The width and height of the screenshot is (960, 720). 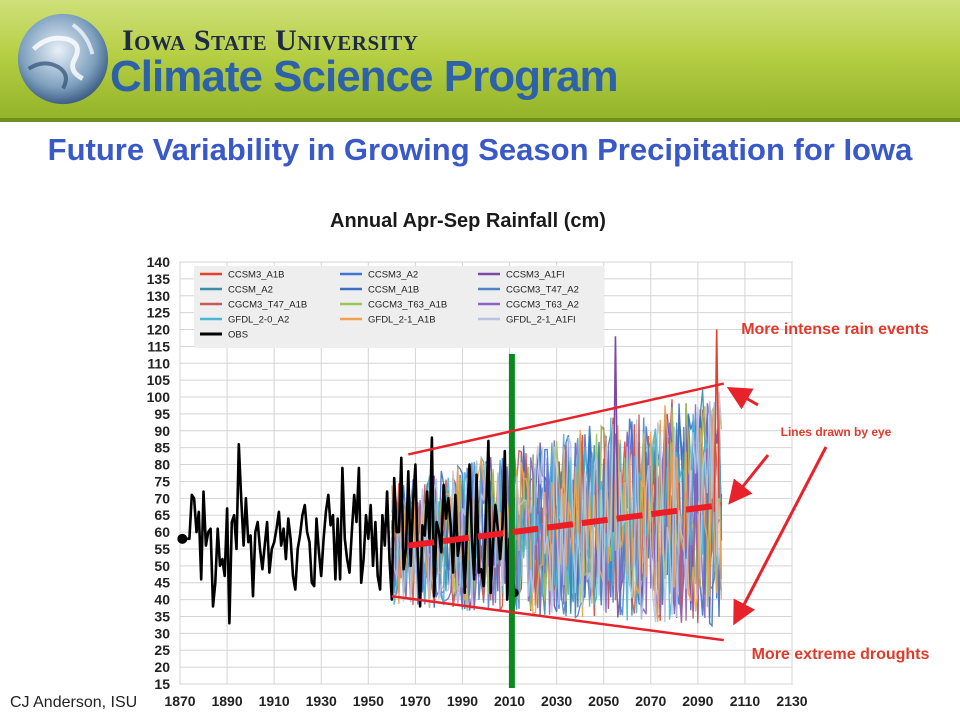 What do you see at coordinates (745, 701) in the screenshot?
I see `x-tick-label: 2110` at bounding box center [745, 701].